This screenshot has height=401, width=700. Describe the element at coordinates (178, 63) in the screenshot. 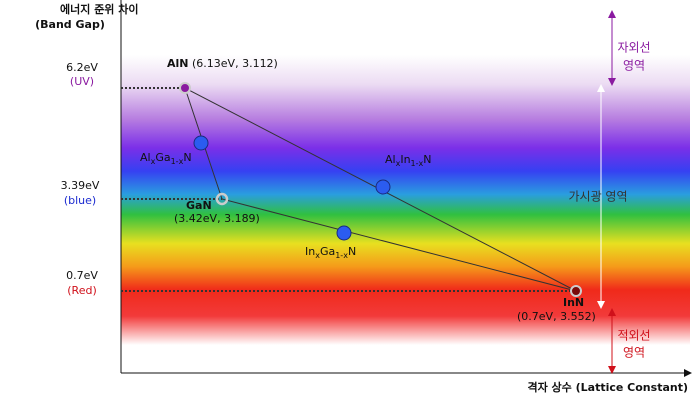

I see `point-name: AlN` at that location.